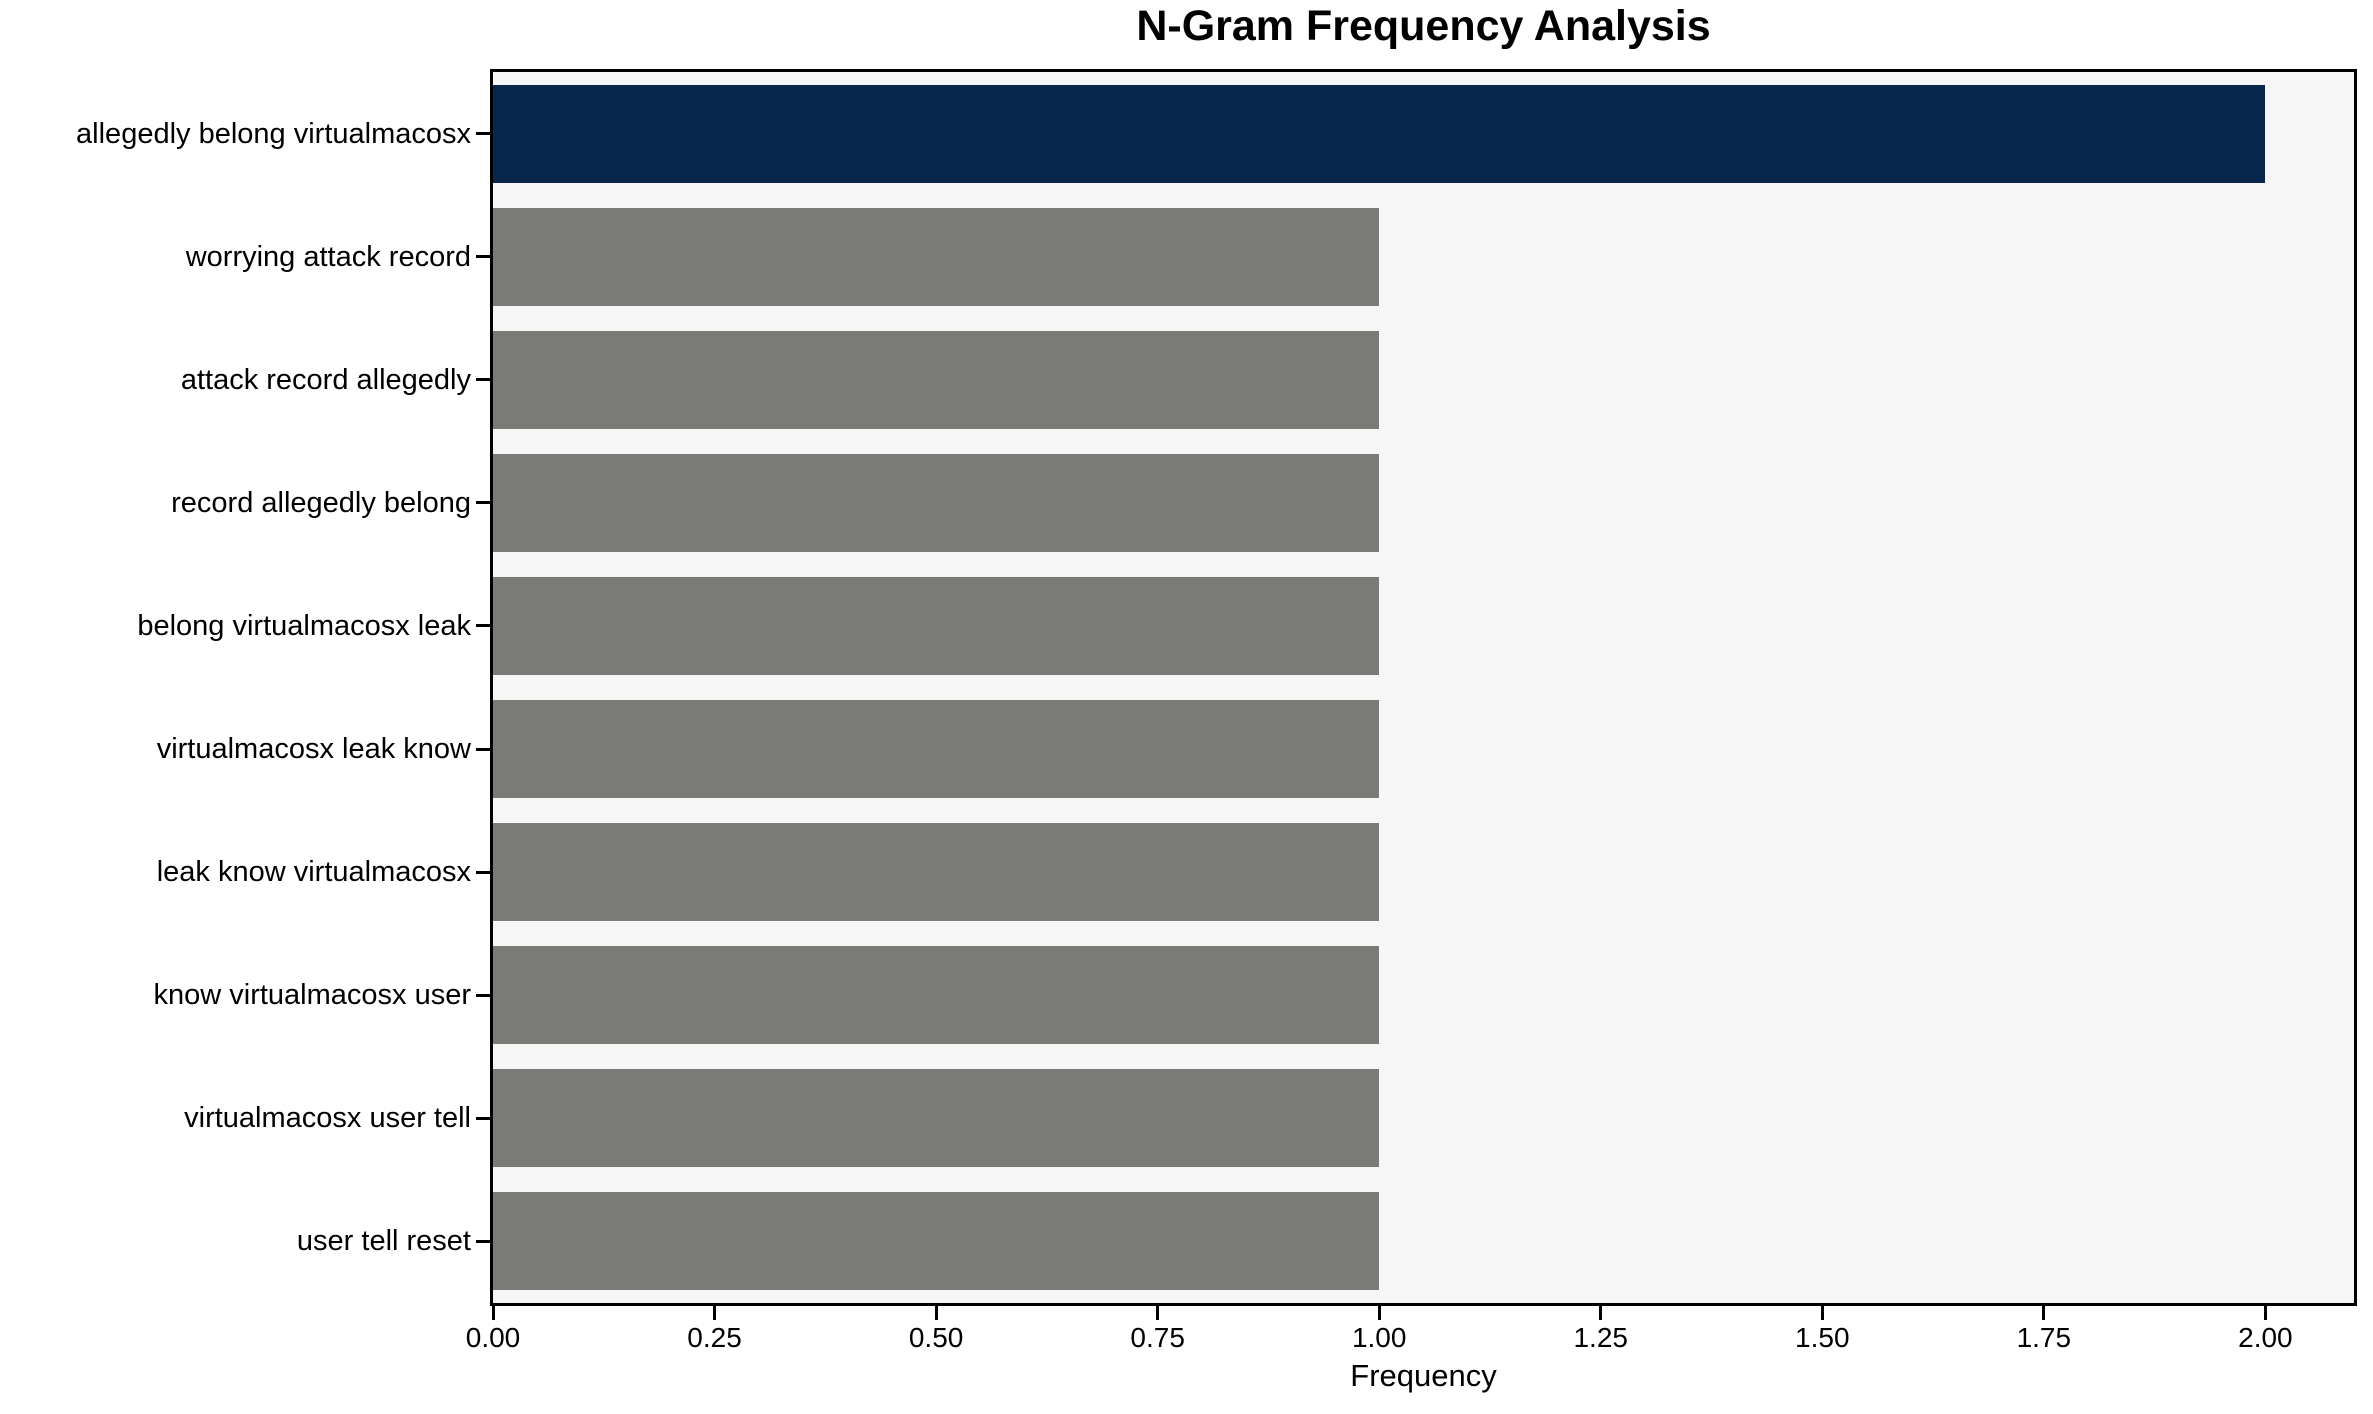 The width and height of the screenshot is (2373, 1414). I want to click on x-tick-label: 0.75, so click(1157, 1337).